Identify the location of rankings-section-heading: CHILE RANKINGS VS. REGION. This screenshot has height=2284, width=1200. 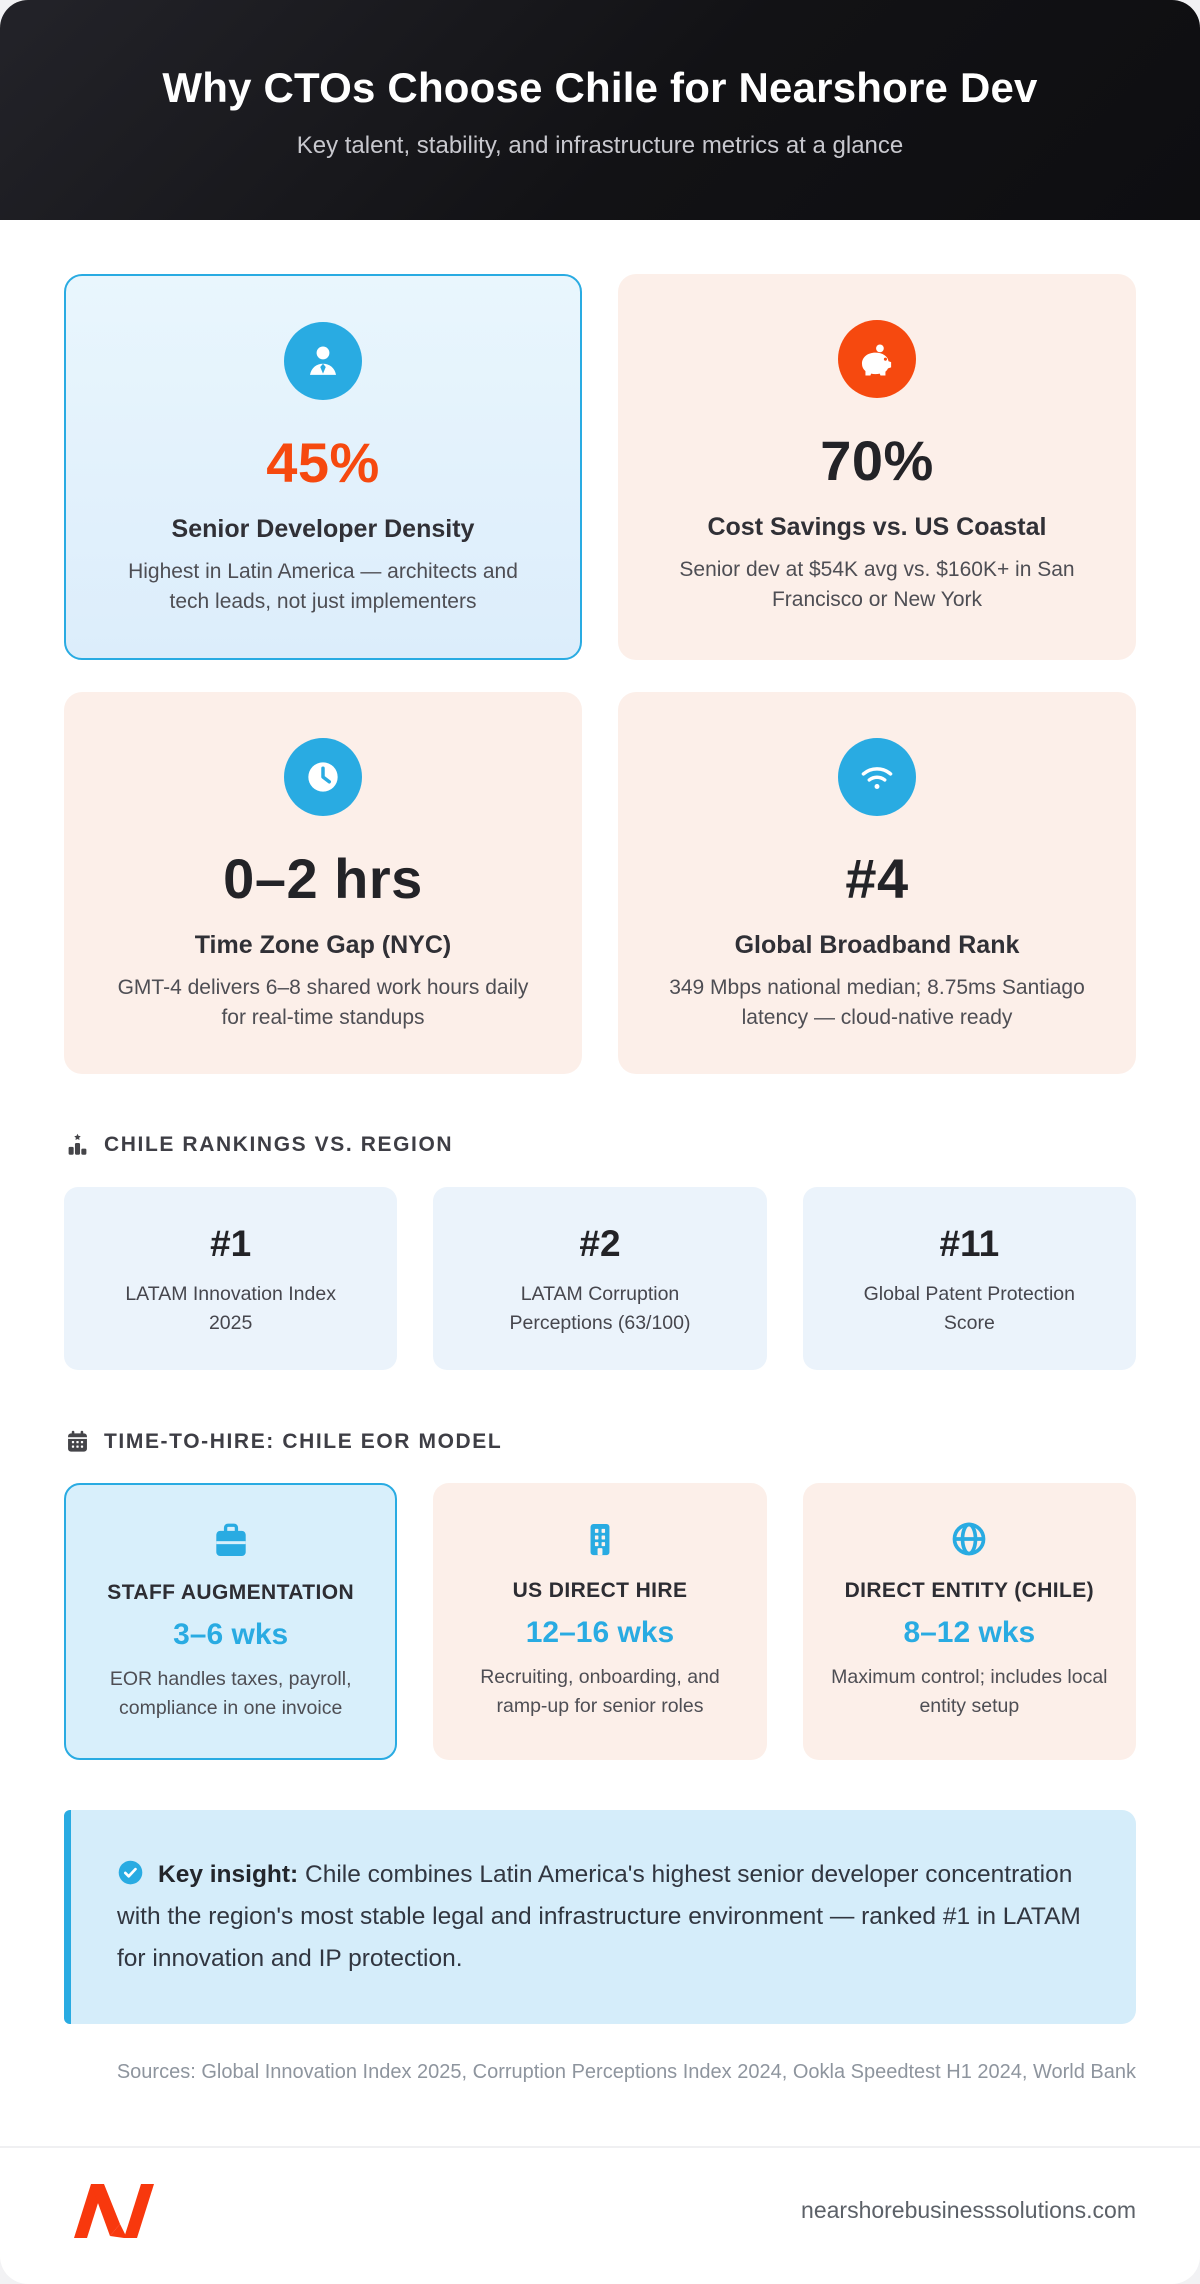
(600, 1145).